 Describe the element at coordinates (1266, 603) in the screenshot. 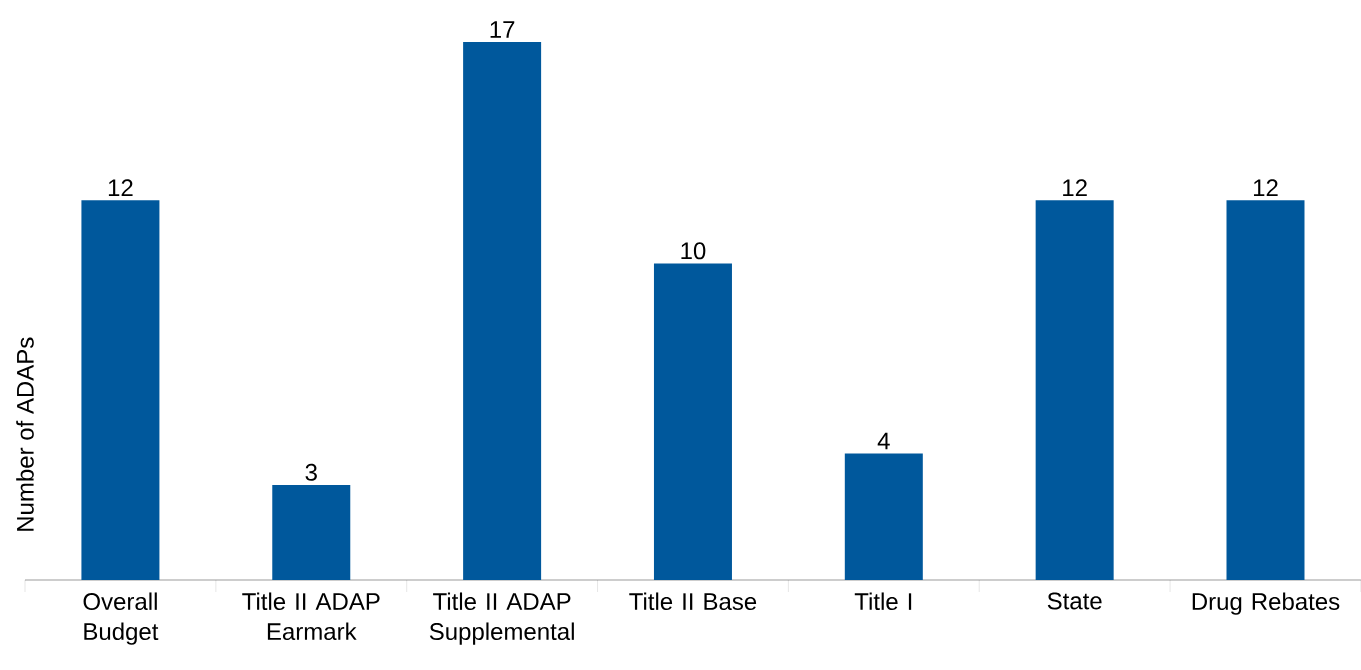

I see `x-tick-label: Drug Rebates` at that location.